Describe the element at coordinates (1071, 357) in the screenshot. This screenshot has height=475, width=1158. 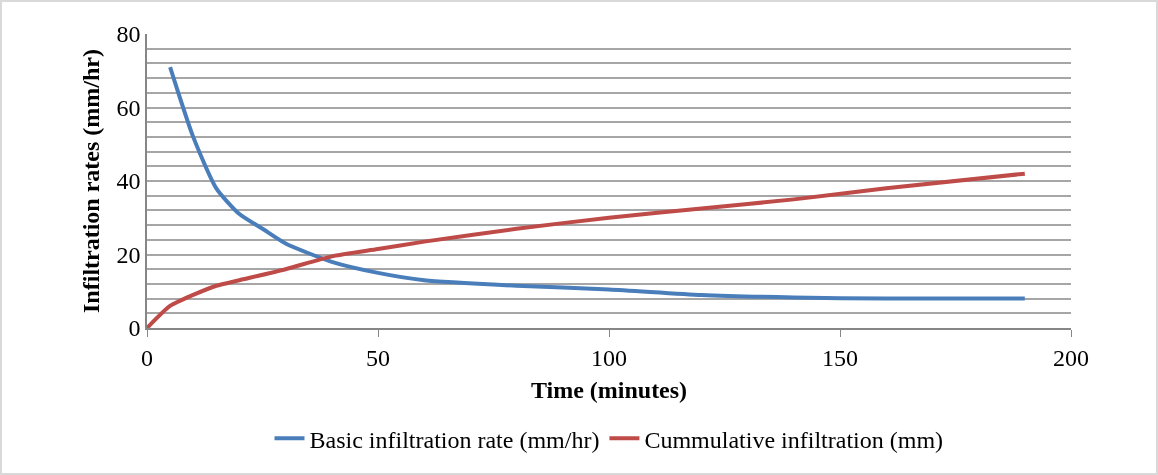
I see `x-tick-label: 200` at that location.